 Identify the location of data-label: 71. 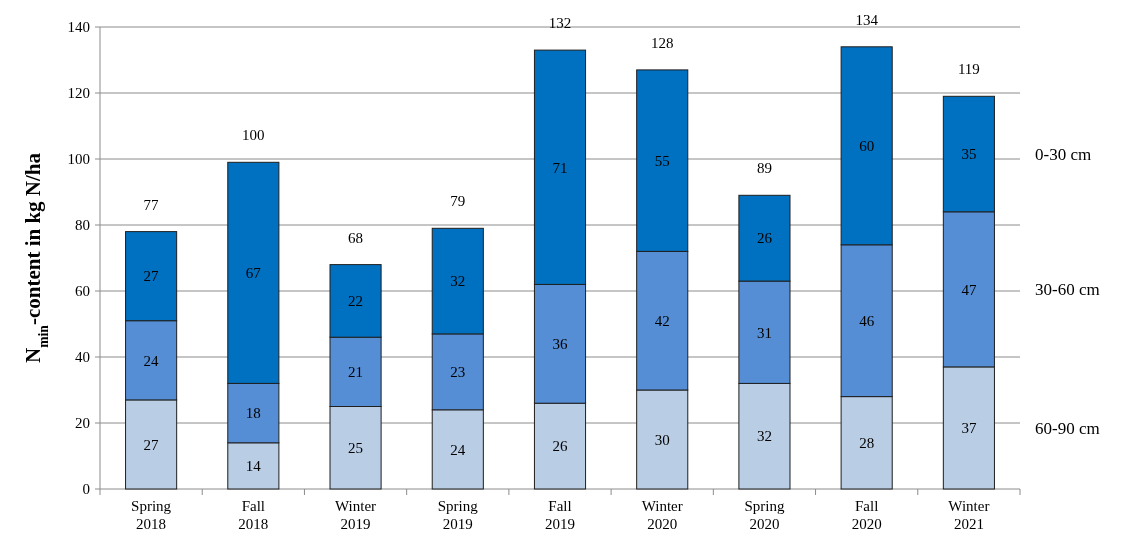
(560, 167).